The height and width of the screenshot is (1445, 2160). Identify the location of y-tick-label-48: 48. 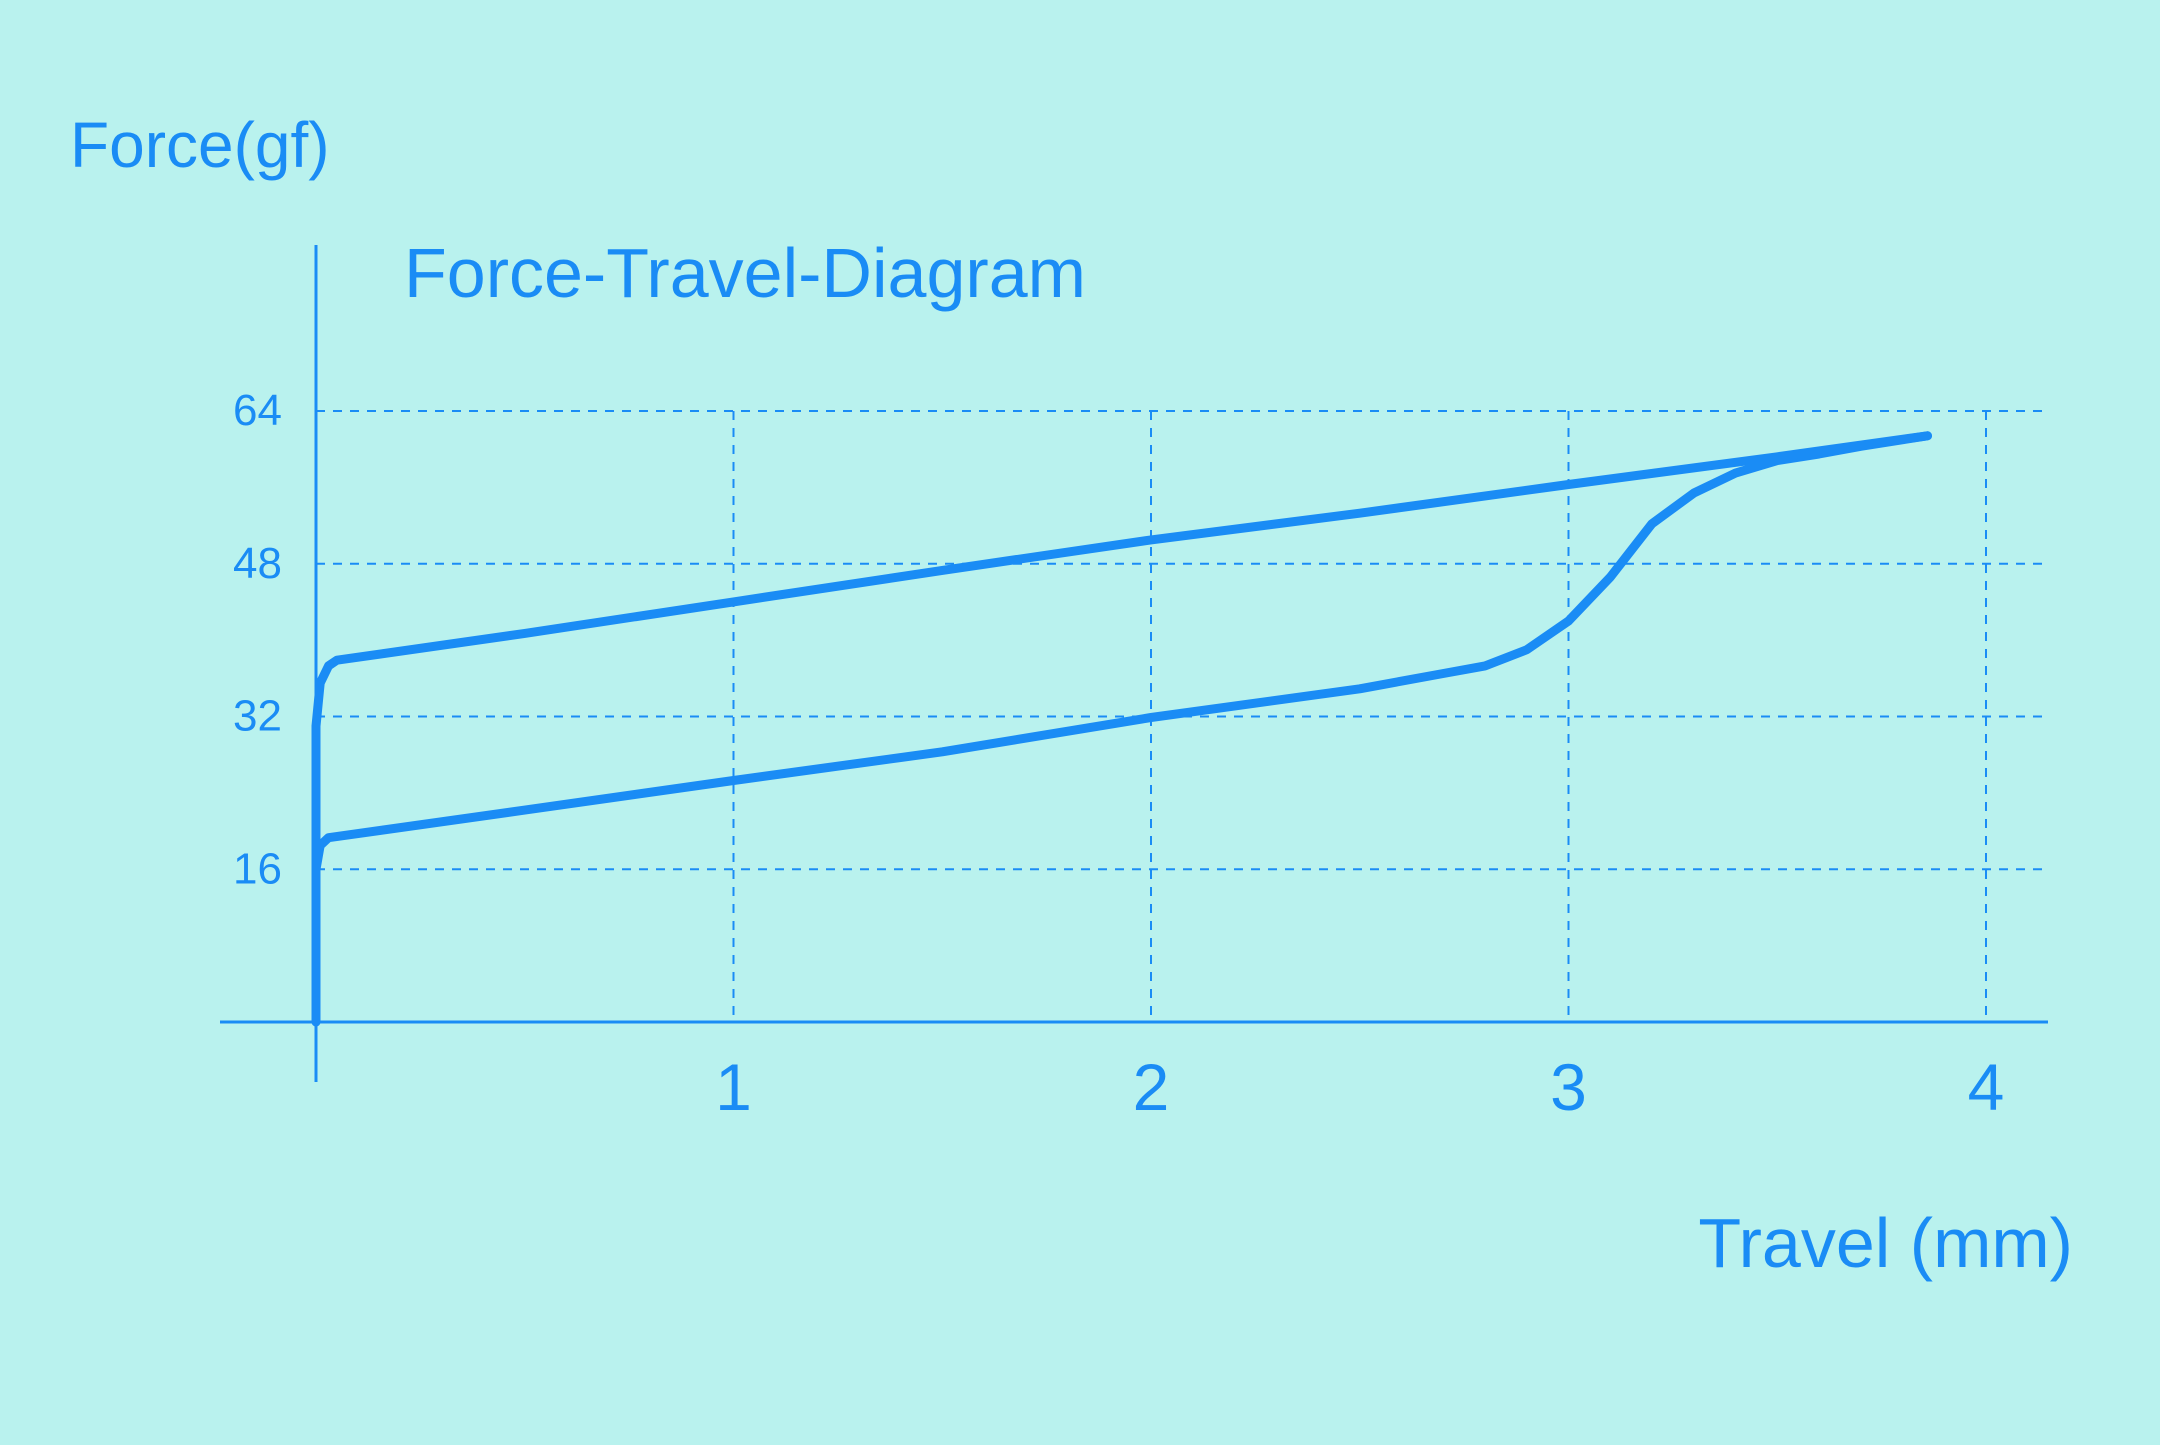
(257, 563).